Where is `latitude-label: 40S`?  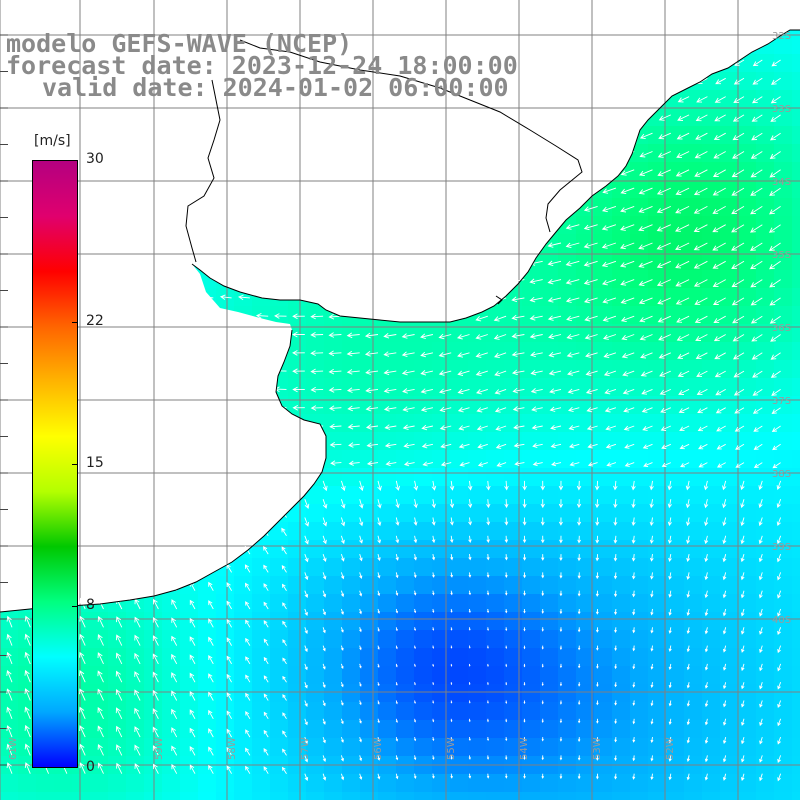 latitude-label: 40S is located at coordinates (781, 620).